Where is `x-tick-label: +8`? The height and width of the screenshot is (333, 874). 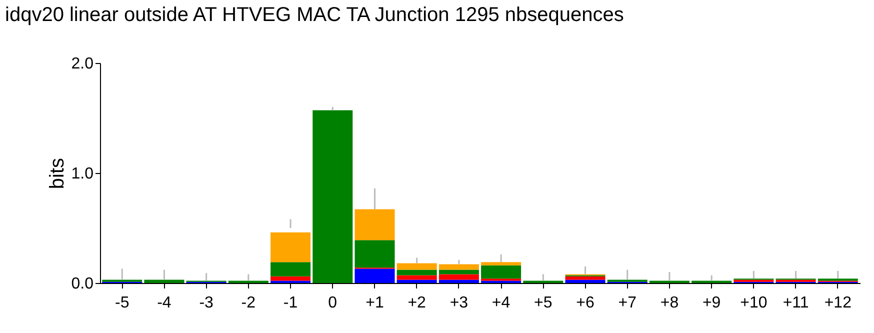 x-tick-label: +8 is located at coordinates (669, 303).